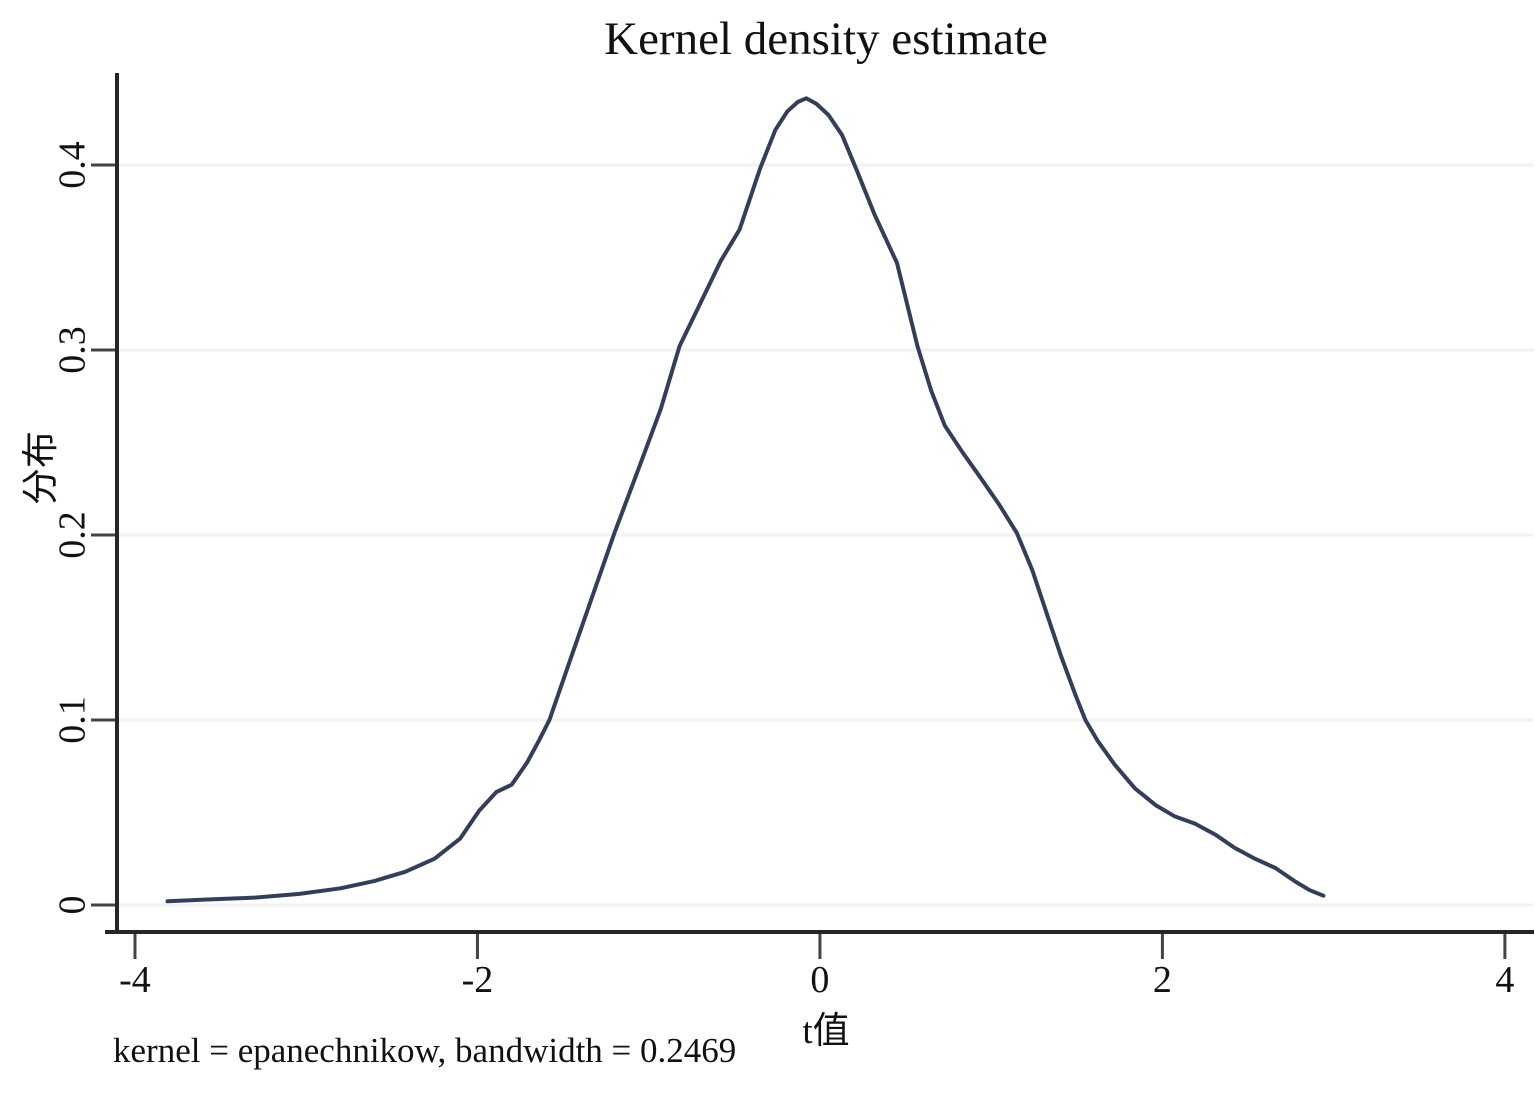 The width and height of the screenshot is (1535, 1094). I want to click on x-tick-label: -2, so click(478, 980).